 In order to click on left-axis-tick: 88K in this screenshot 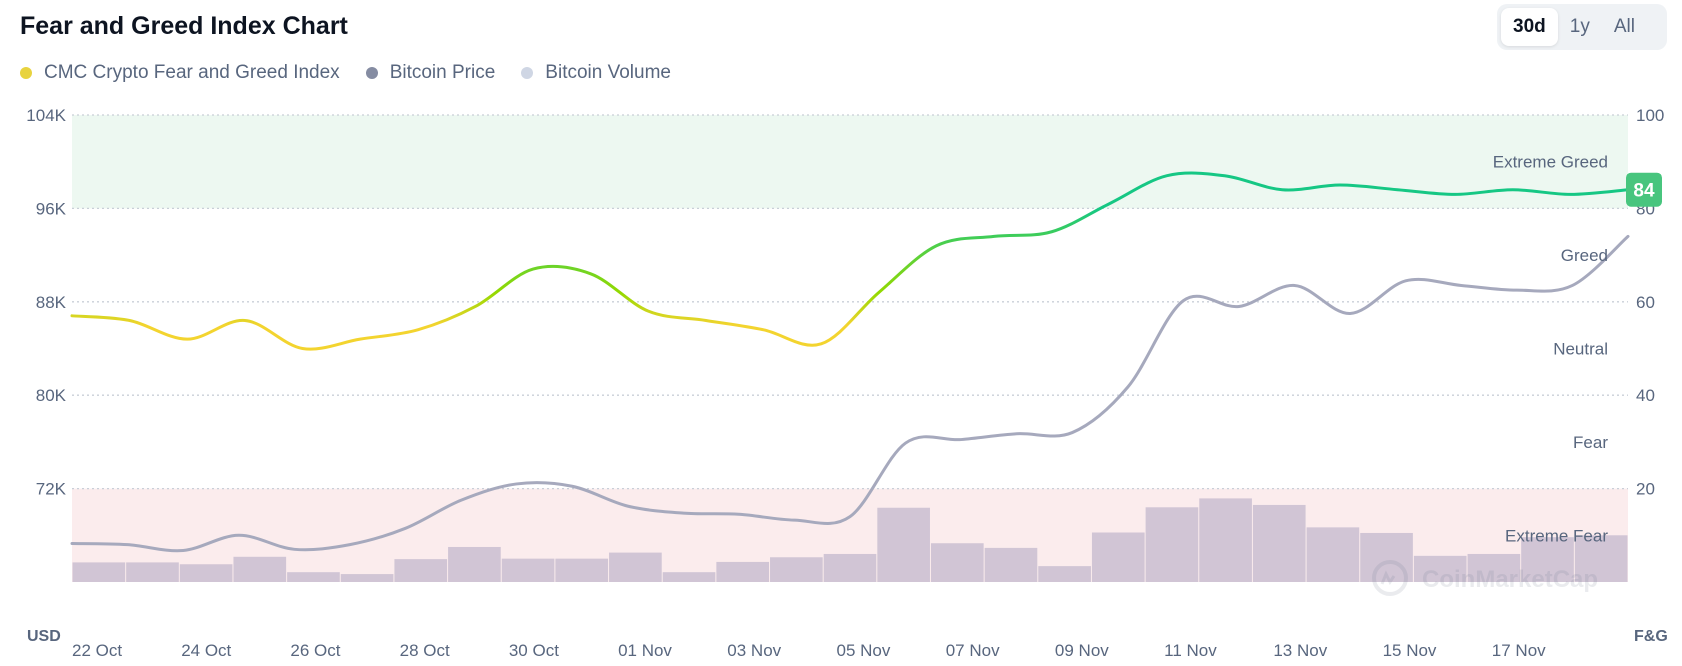, I will do `click(51, 302)`.